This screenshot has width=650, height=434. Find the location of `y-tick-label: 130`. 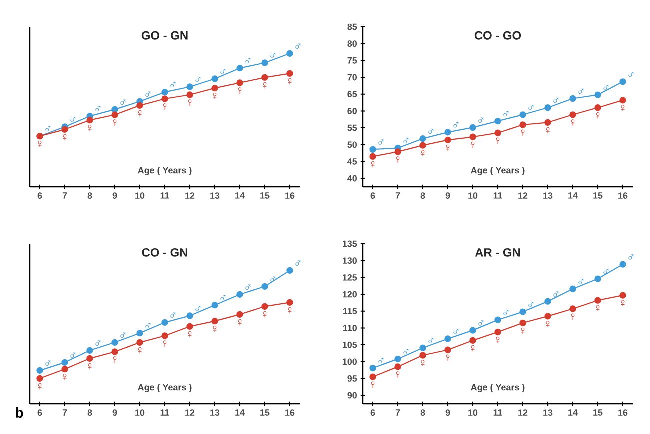

y-tick-label: 130 is located at coordinates (349, 261).